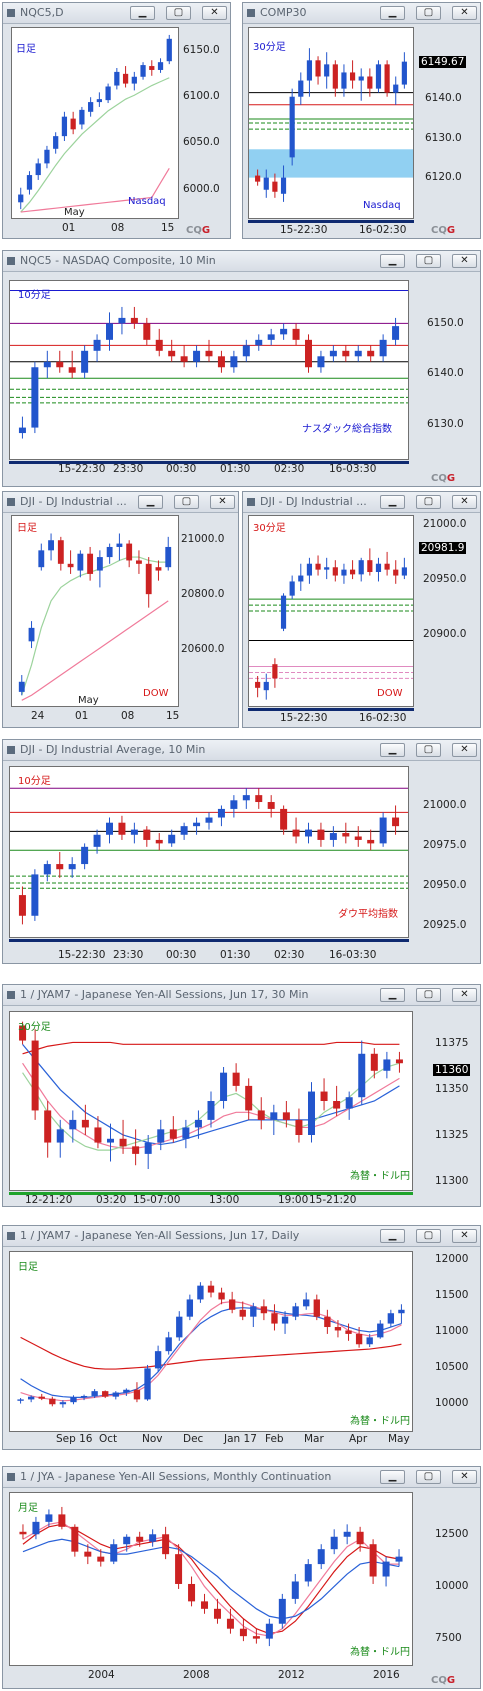  What do you see at coordinates (74, 212) in the screenshot?
I see `month-label: May` at bounding box center [74, 212].